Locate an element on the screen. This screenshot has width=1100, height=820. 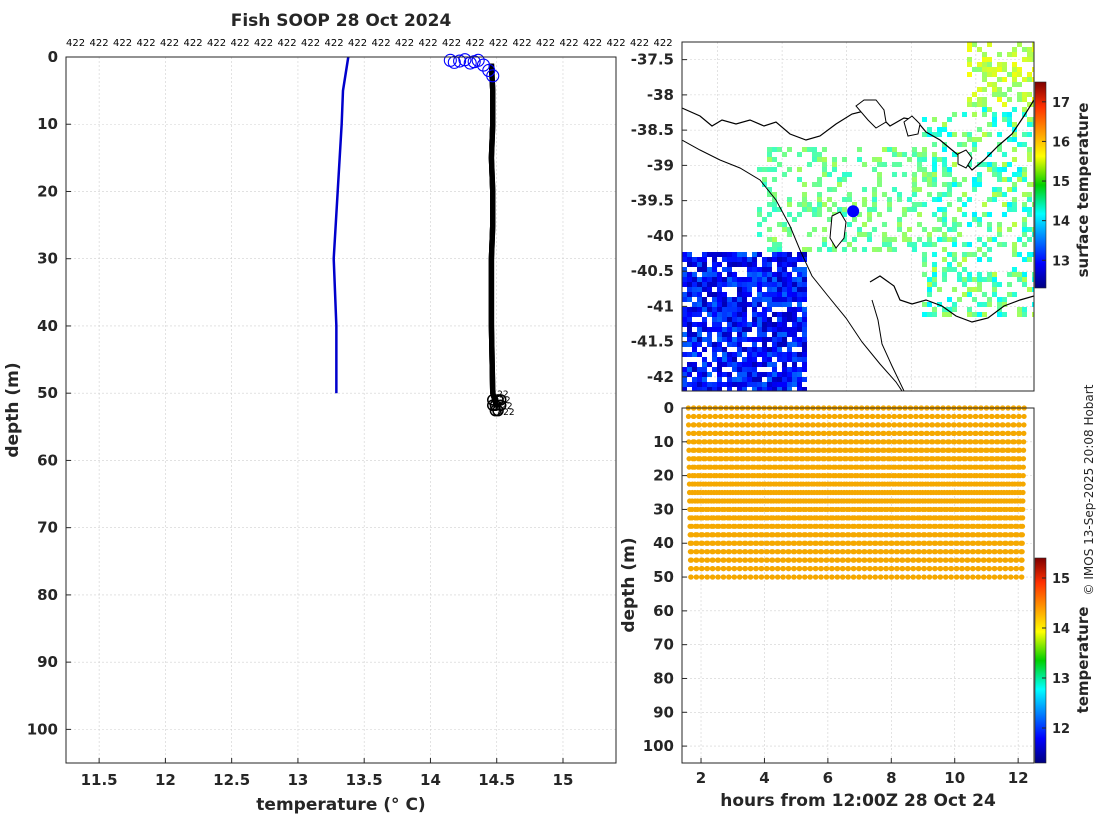
y-tick-label: 20 is located at coordinates (663, 476).